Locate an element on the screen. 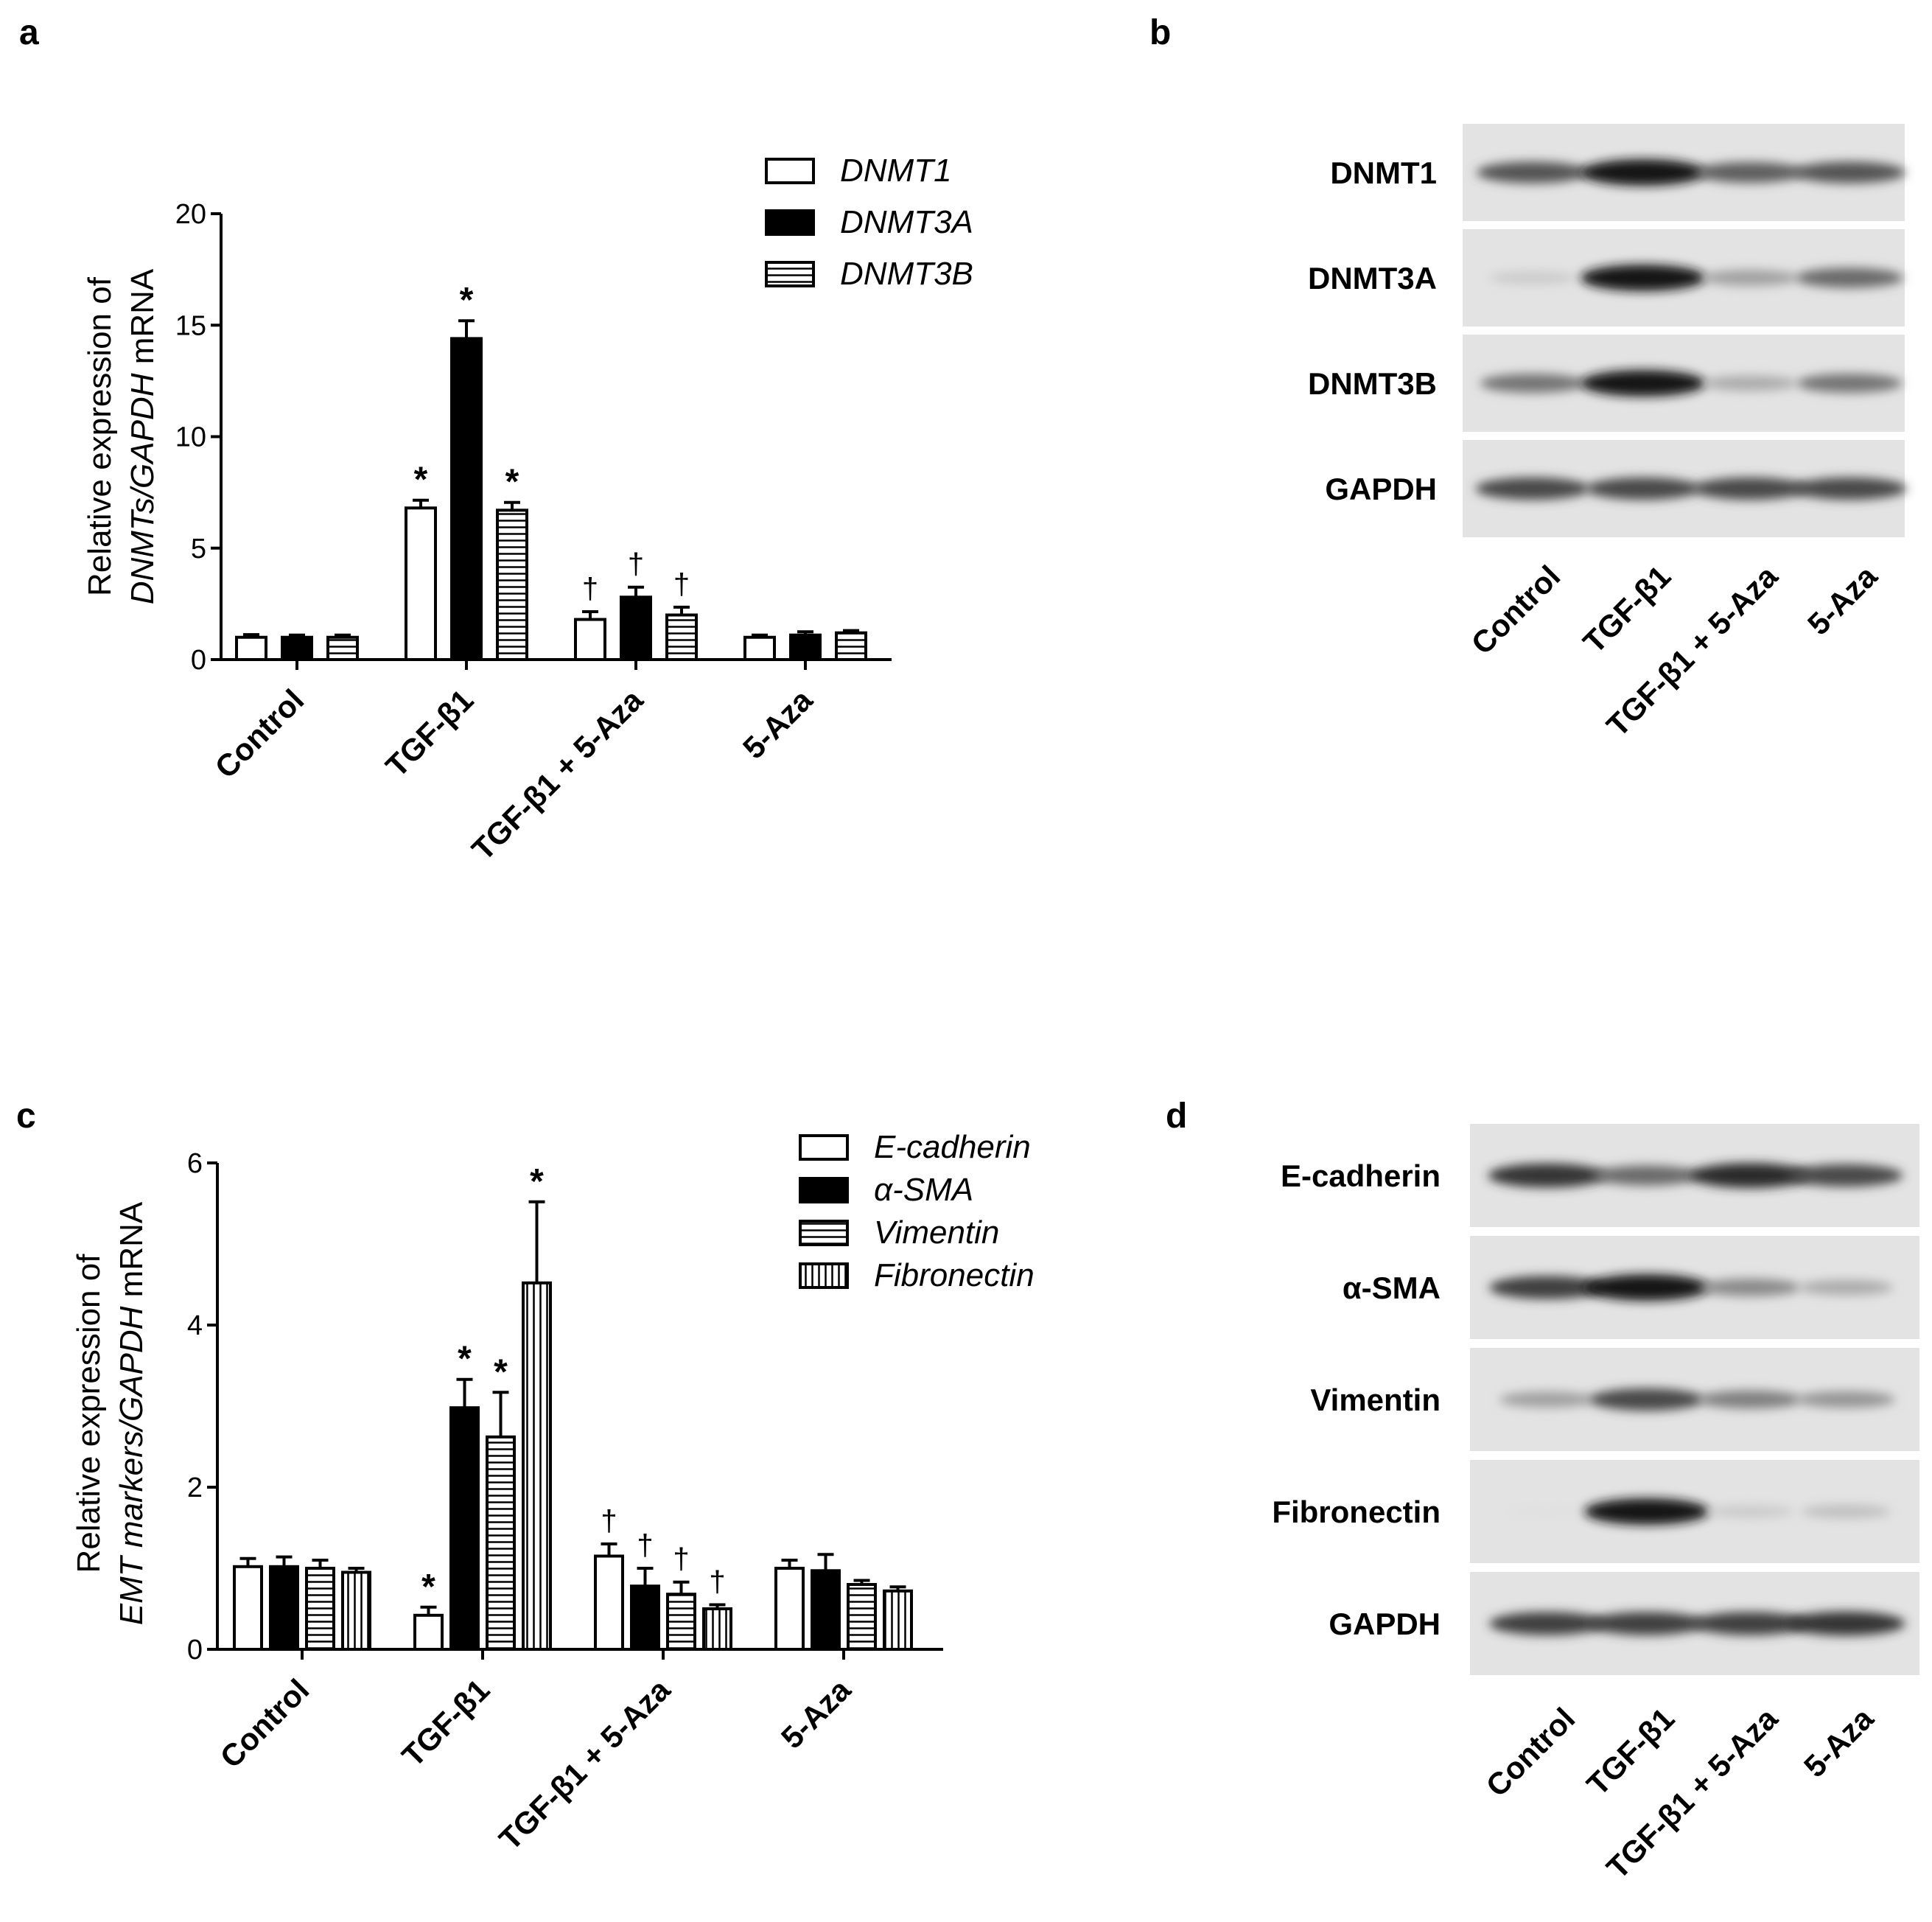 The image size is (1932, 1922). y-tick-label: 10 is located at coordinates (190, 438).